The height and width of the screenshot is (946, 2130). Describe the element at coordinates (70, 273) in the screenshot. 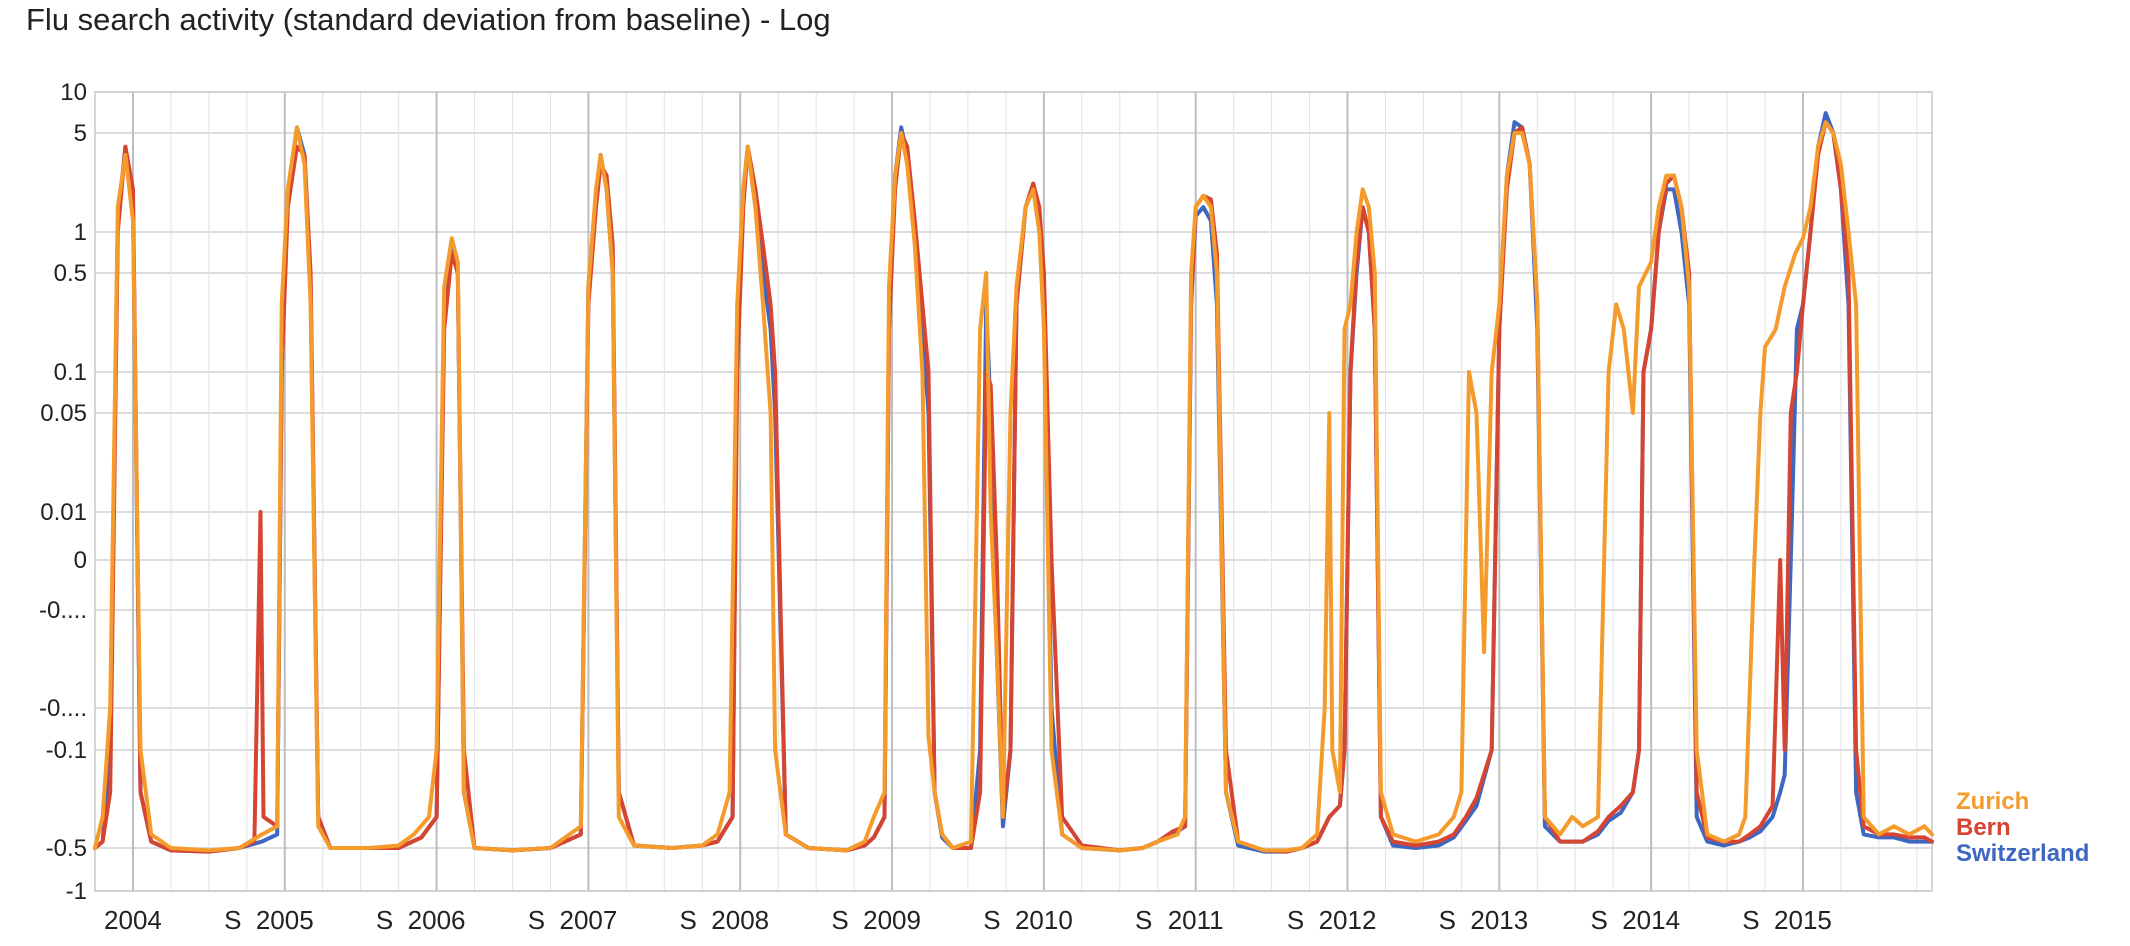

I see `y-tick-label: 0.5` at that location.